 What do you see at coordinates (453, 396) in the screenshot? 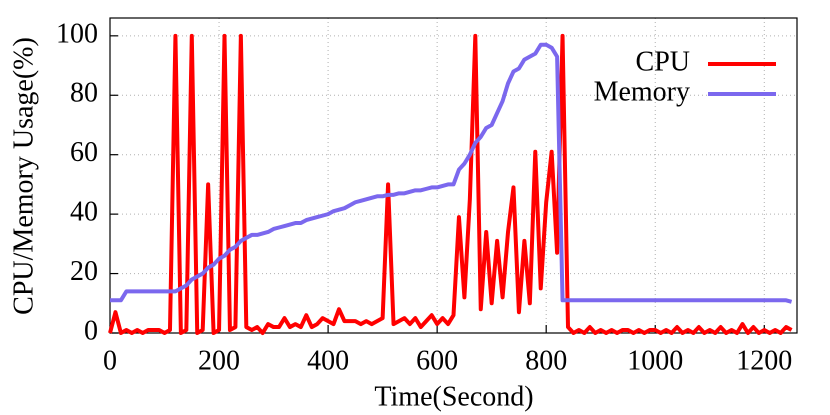
I see `x-axis-label: Time(Second)` at bounding box center [453, 396].